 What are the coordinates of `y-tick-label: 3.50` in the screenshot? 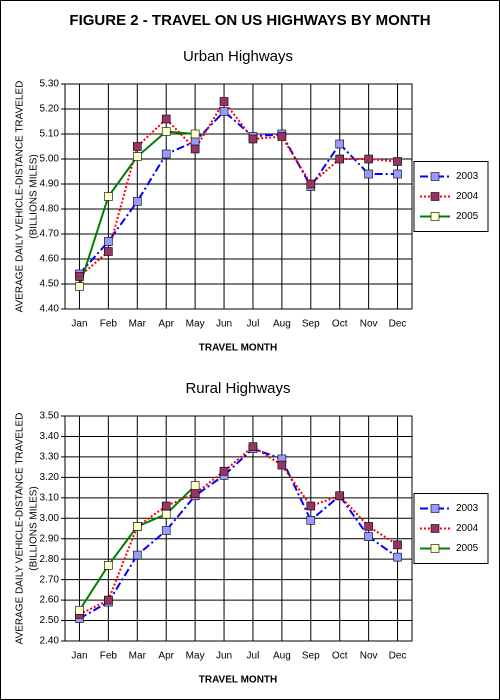 It's located at (50, 416).